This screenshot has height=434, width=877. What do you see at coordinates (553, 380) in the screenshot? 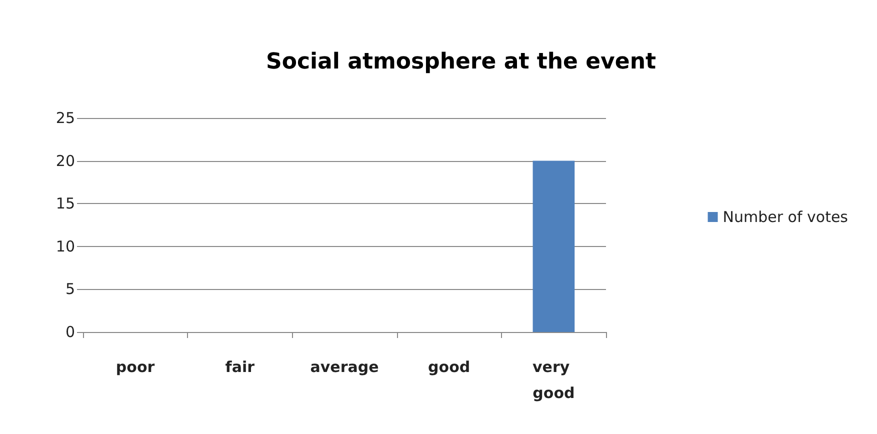
I see `x-tick-label: very good` at bounding box center [553, 380].